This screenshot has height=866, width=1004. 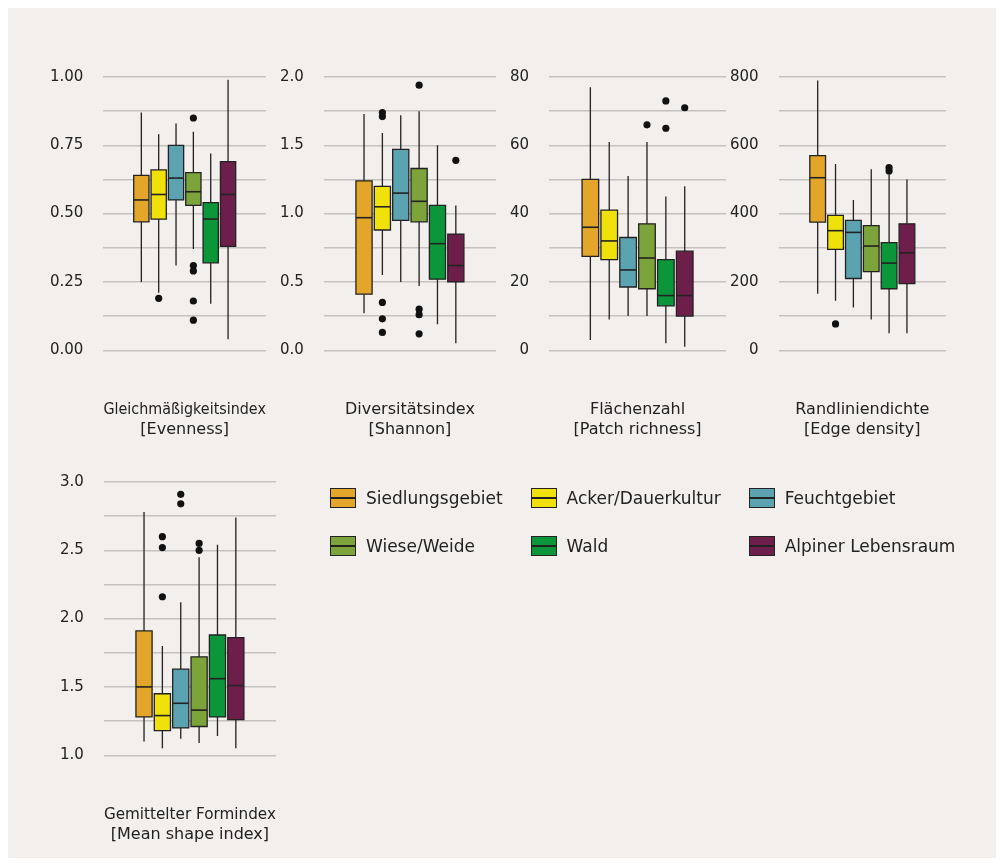 What do you see at coordinates (519, 75) in the screenshot?
I see `y-tick-label: 80` at bounding box center [519, 75].